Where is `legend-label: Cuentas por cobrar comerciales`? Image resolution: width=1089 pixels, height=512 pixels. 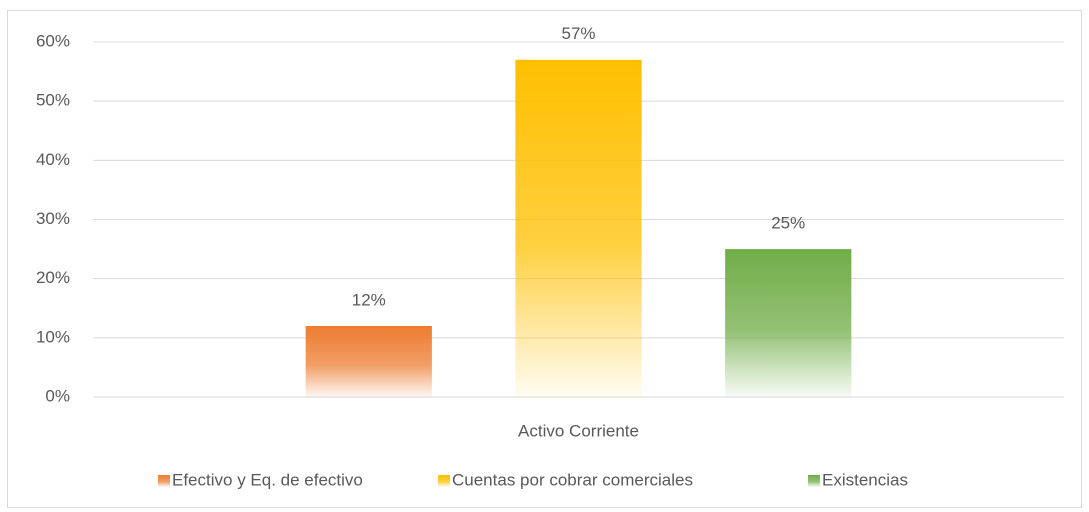 legend-label: Cuentas por cobrar comerciales is located at coordinates (572, 479).